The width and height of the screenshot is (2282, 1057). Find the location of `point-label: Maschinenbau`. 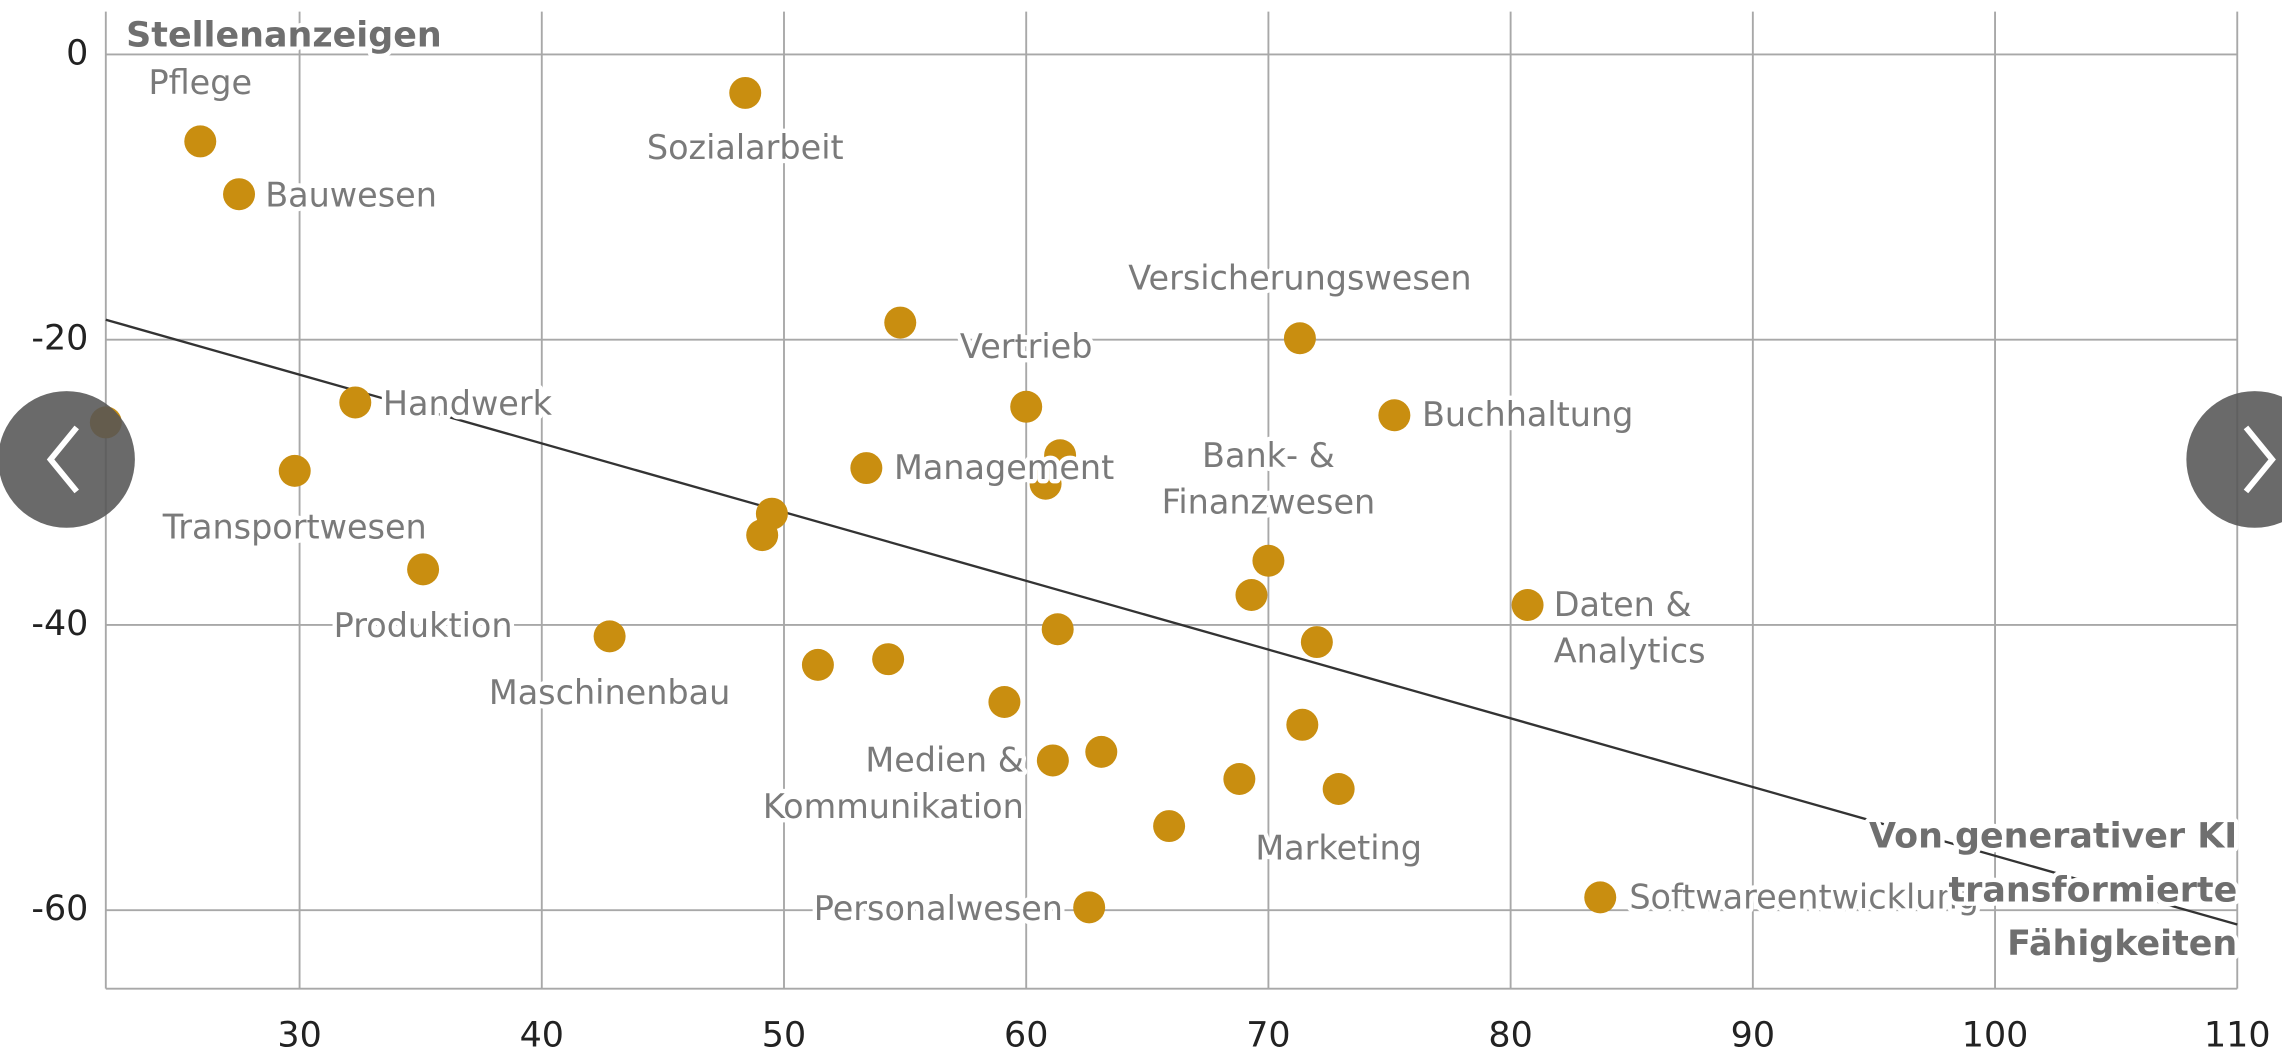

point-label: Maschinenbau is located at coordinates (610, 692).